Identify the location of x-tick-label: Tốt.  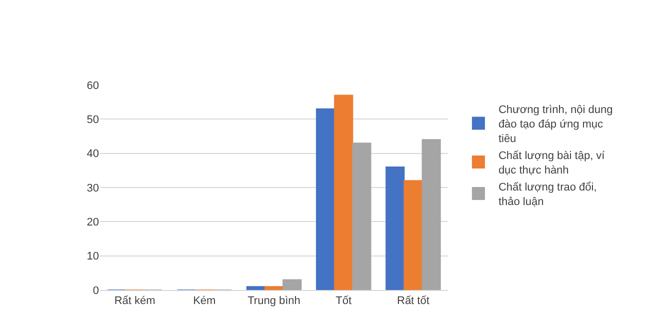
(344, 301).